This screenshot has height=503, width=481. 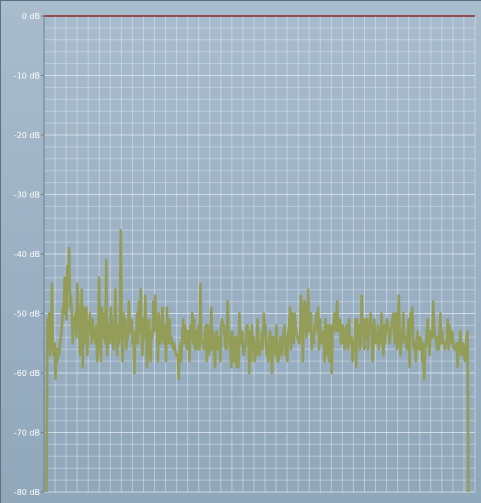 What do you see at coordinates (31, 16) in the screenshot?
I see `y-tick-label: 0 dB` at bounding box center [31, 16].